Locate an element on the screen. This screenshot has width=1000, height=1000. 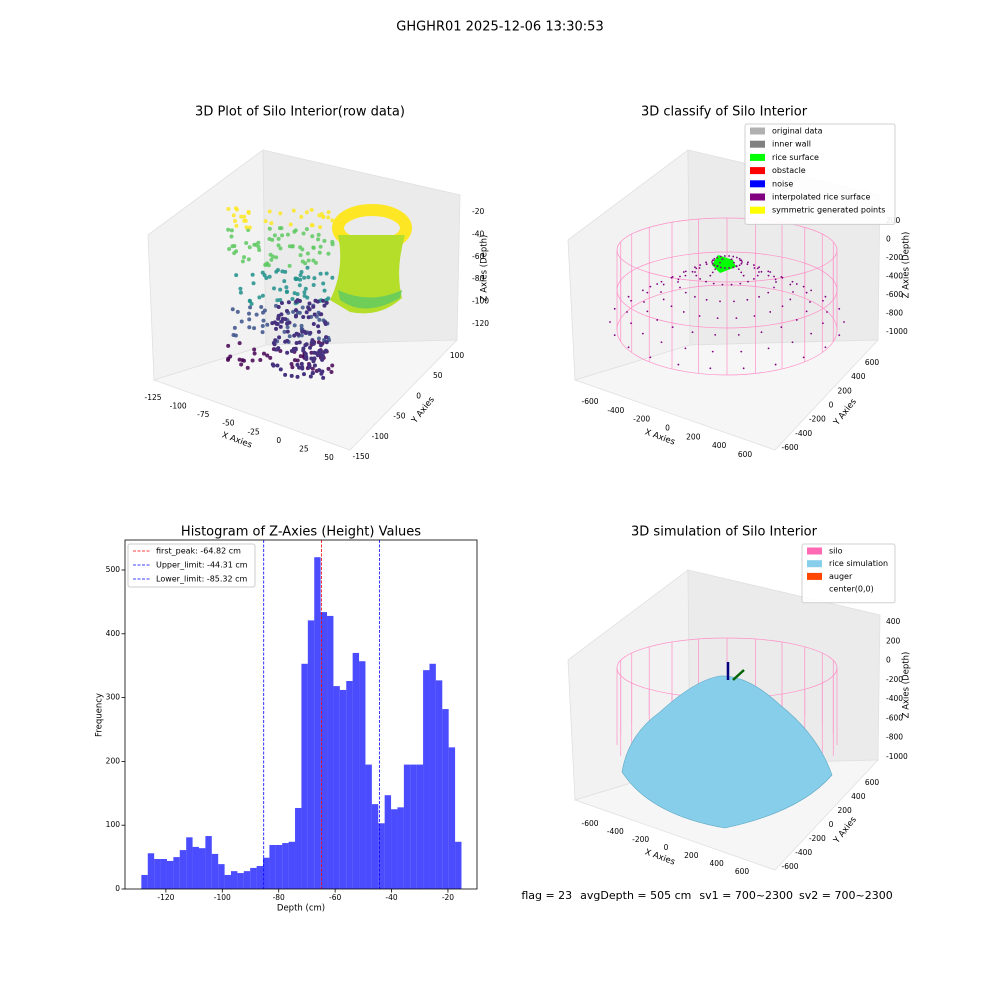
x-tick-label: 0 is located at coordinates (666, 847).